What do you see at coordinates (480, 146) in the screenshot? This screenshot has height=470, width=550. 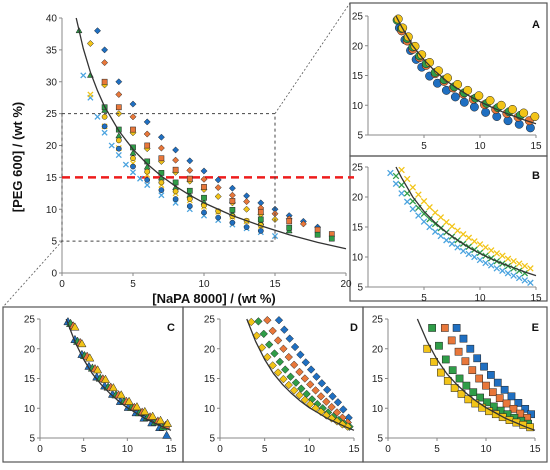 I see `panel-a-x-tick-label: 10` at bounding box center [480, 146].